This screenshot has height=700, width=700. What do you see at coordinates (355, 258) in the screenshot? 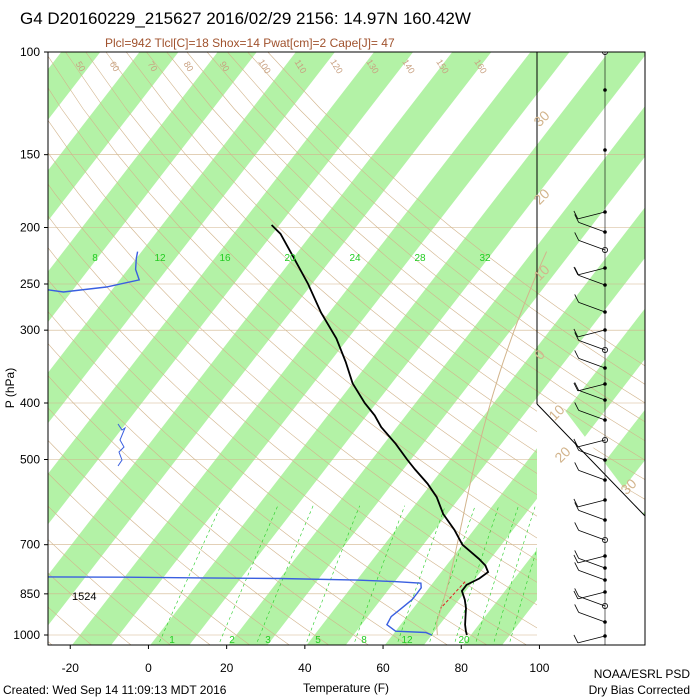
I see `mixing-ratio-label: 24` at bounding box center [355, 258].